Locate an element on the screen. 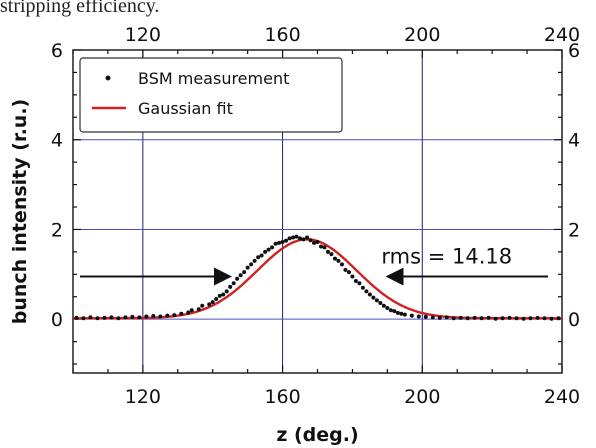 The image size is (596, 448). rms-annotation: rms = 14.18 is located at coordinates (446, 256).